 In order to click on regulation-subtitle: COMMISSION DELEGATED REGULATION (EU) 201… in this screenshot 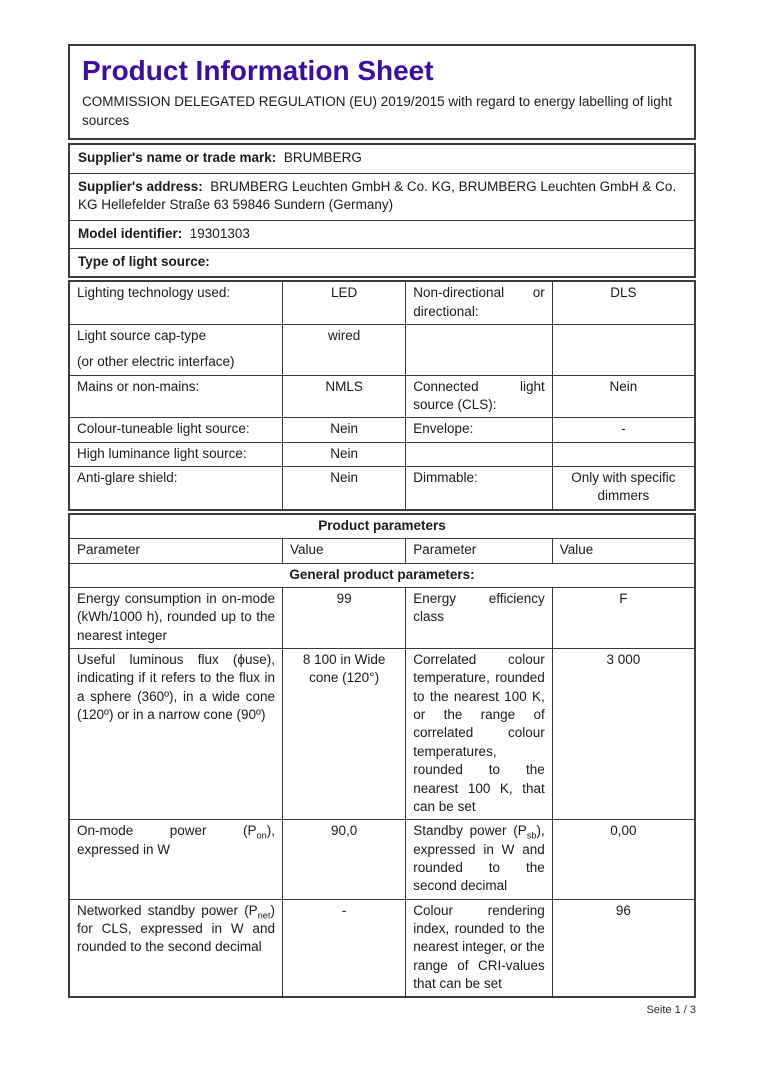, I will do `click(377, 111)`.